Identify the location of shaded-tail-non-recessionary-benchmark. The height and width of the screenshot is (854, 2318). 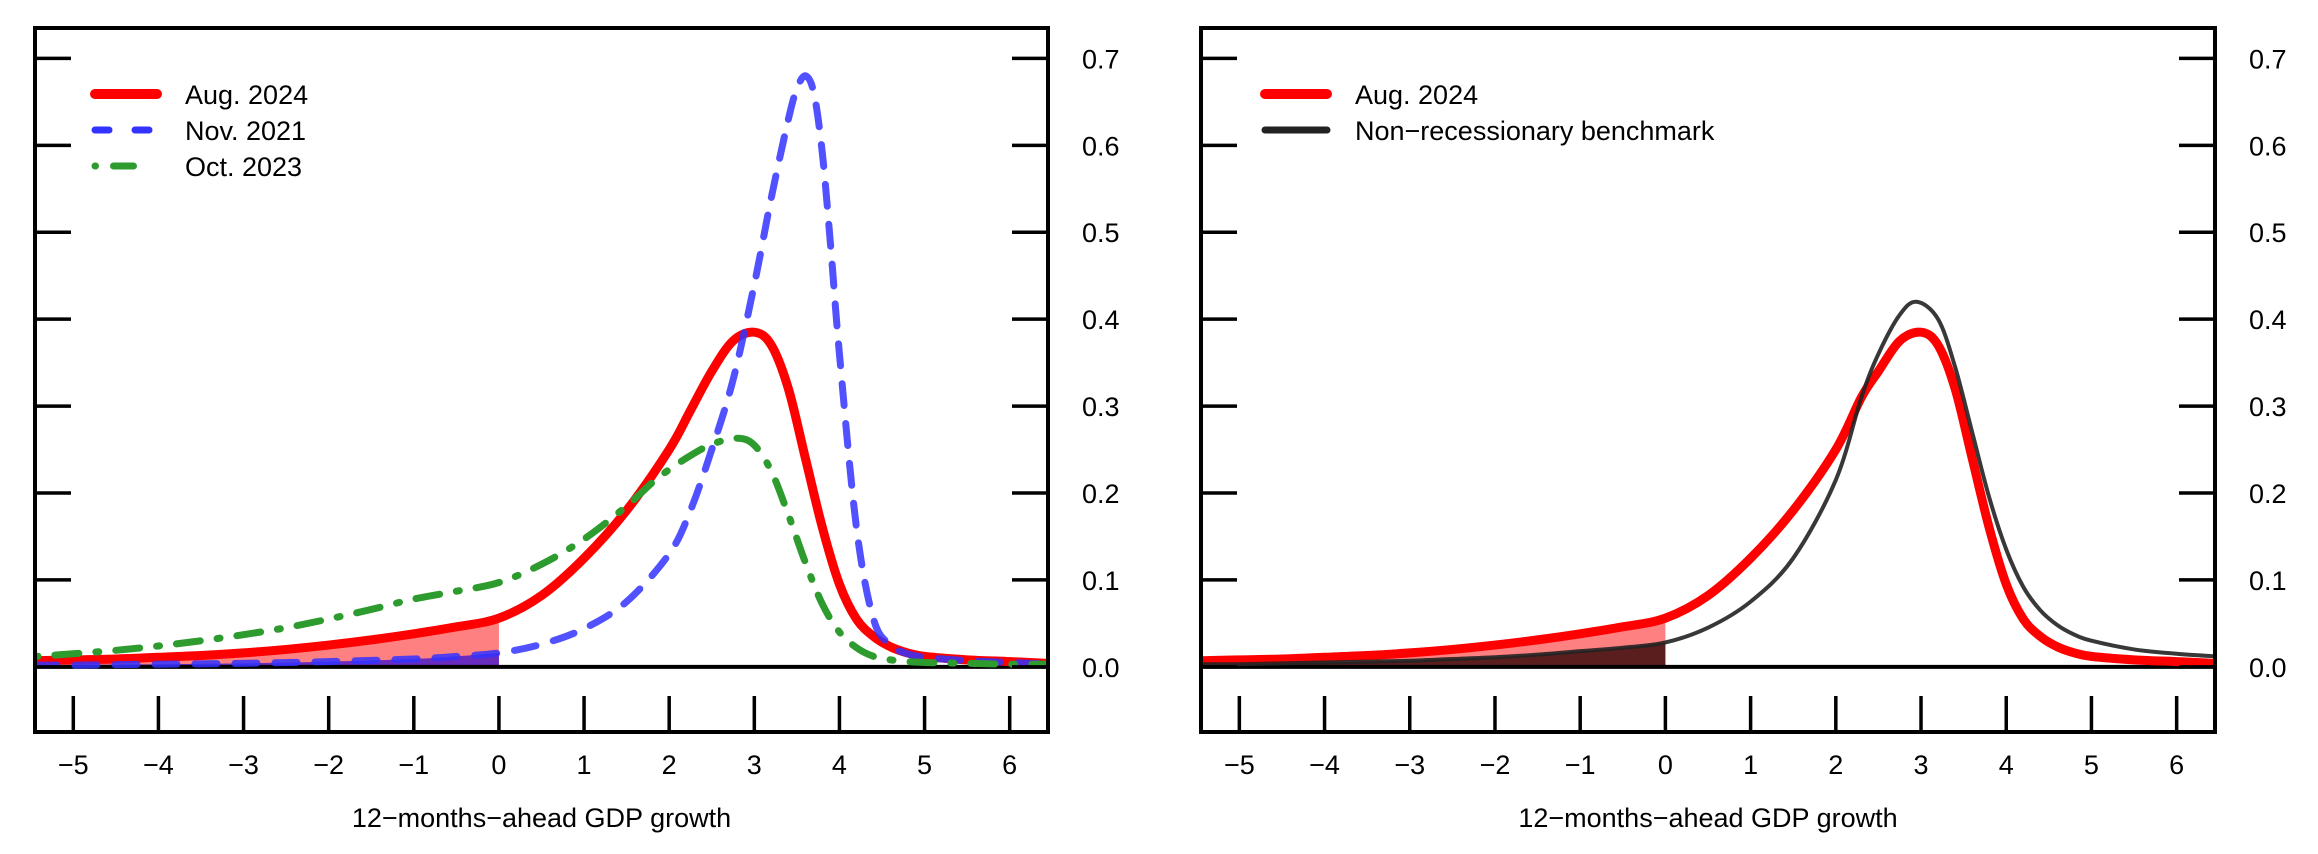
(1433, 654).